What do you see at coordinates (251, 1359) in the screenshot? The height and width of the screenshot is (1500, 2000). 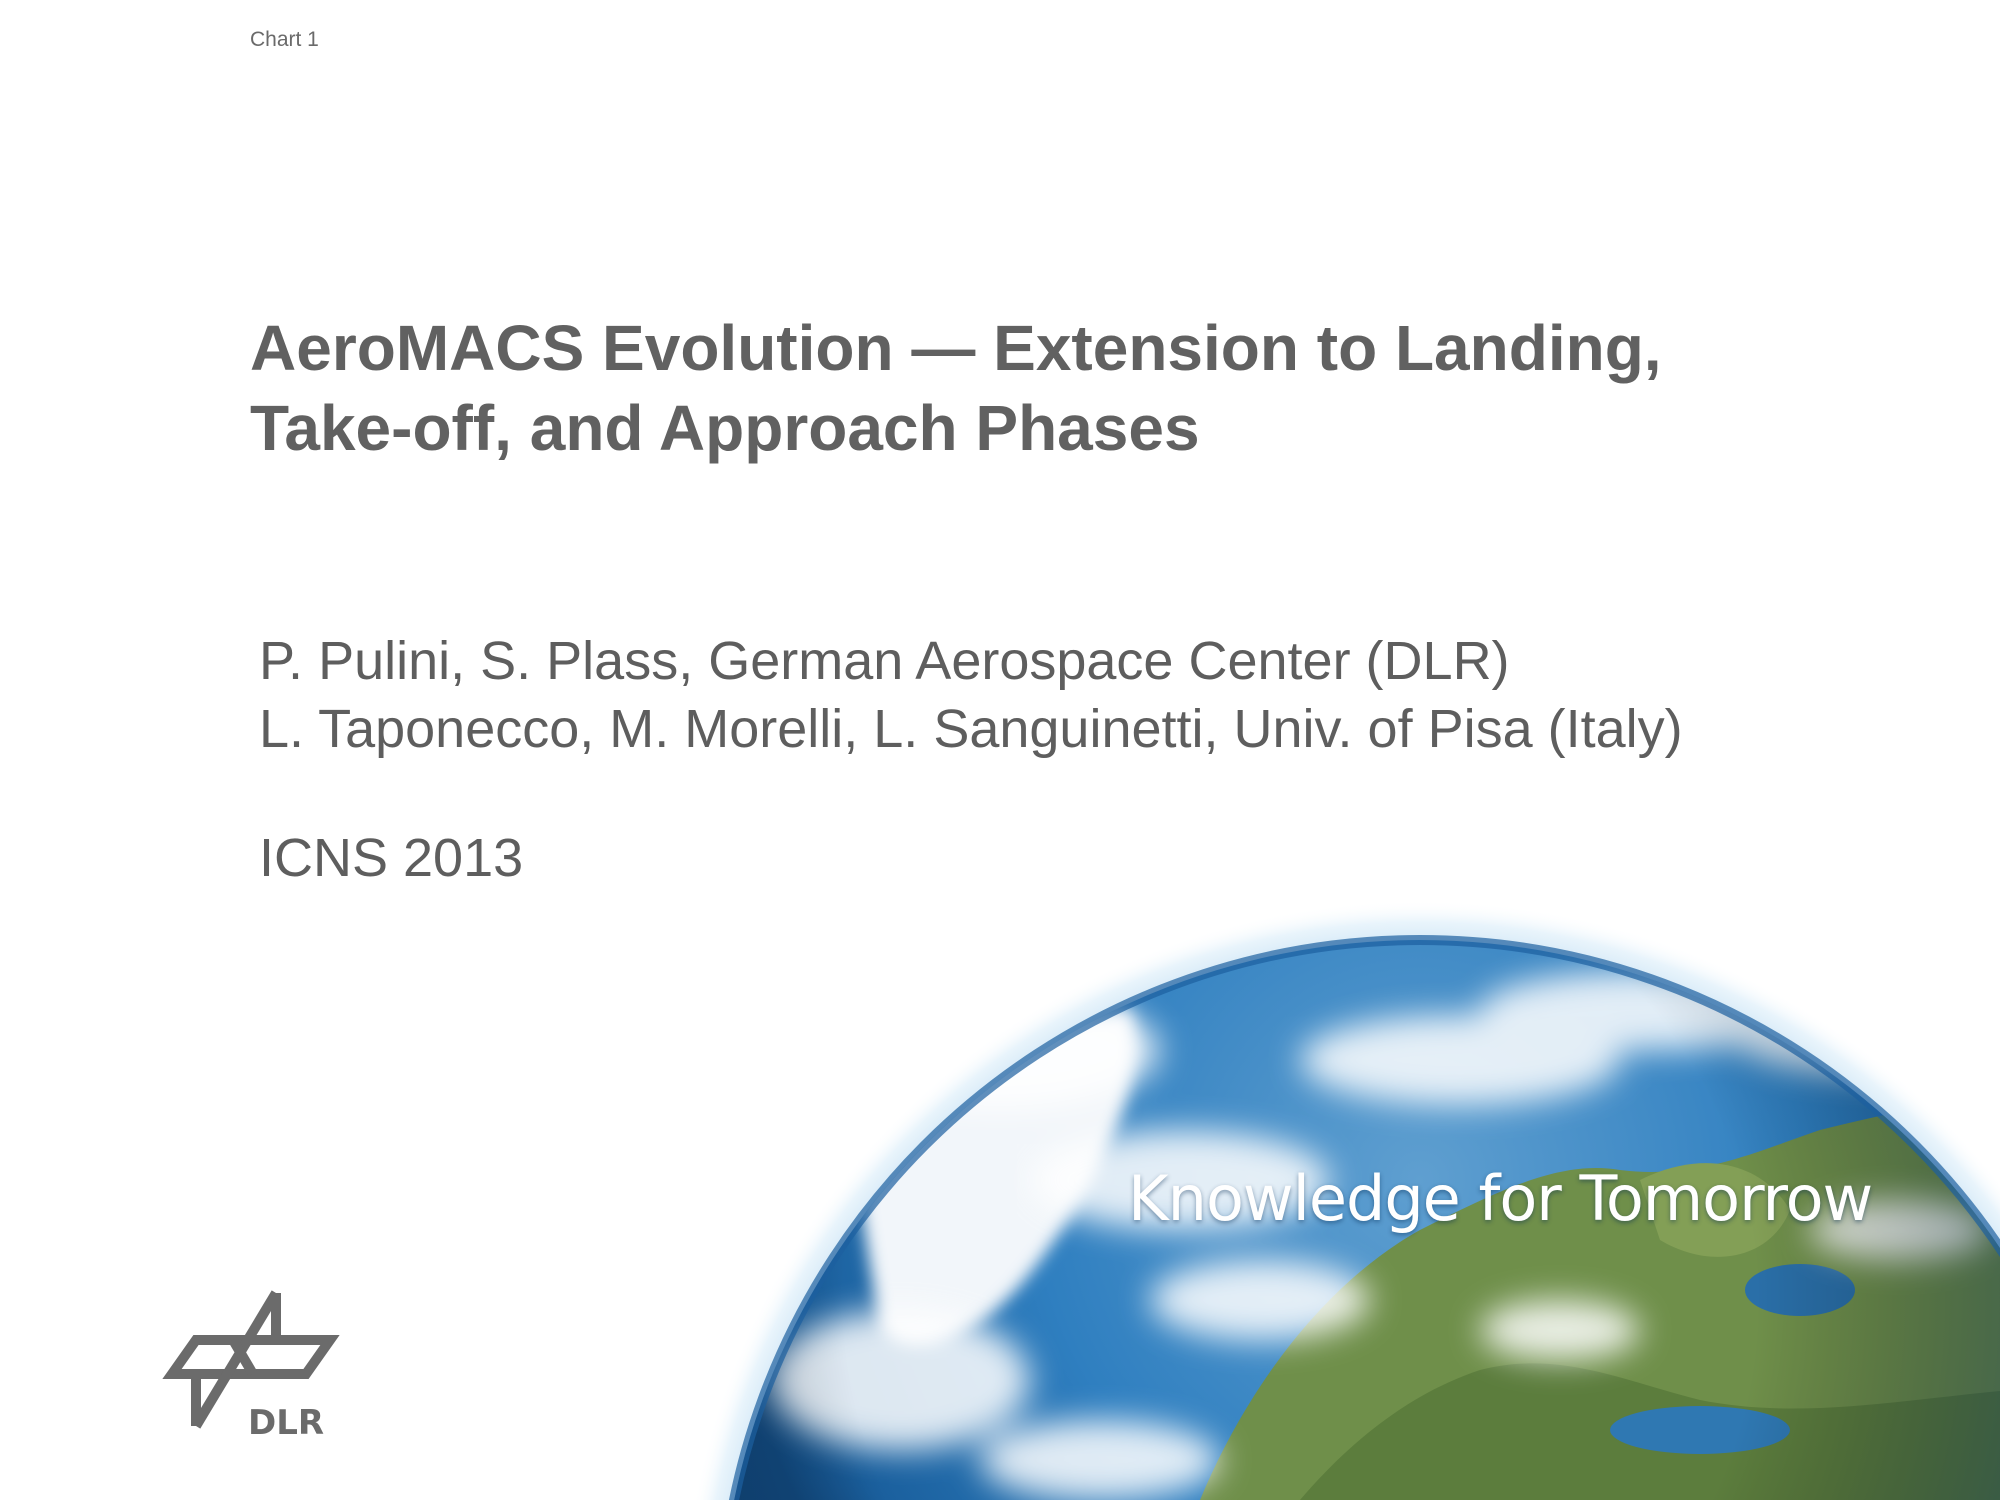 I see `dlr-logo-icon` at bounding box center [251, 1359].